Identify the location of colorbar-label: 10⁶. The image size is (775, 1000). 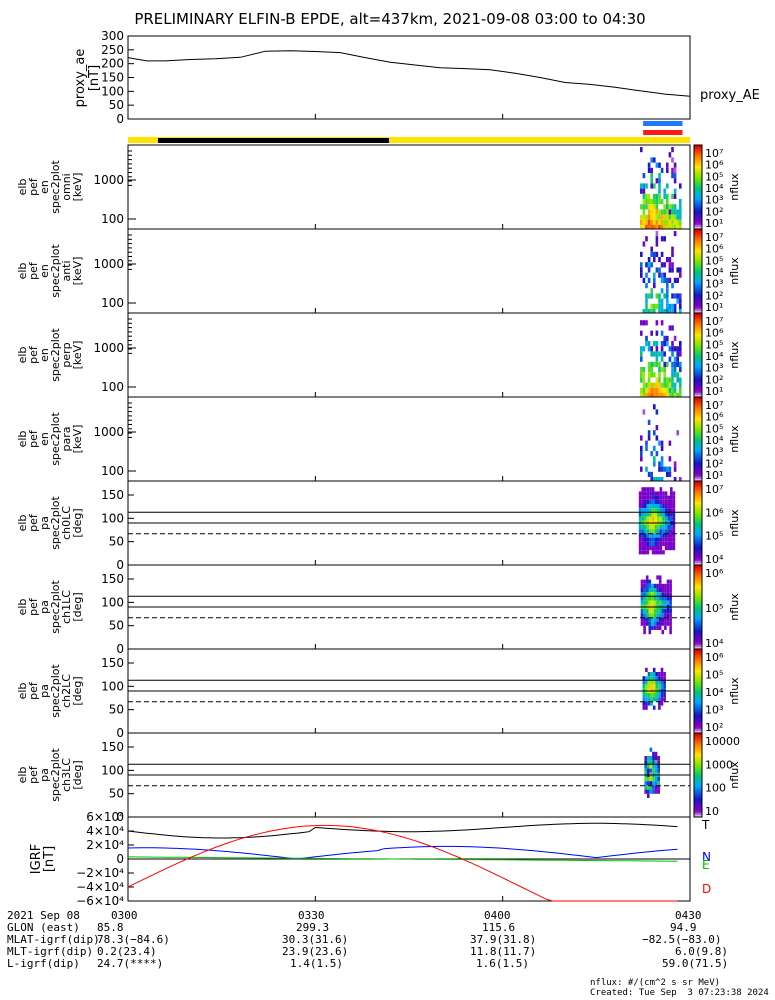
(714, 165).